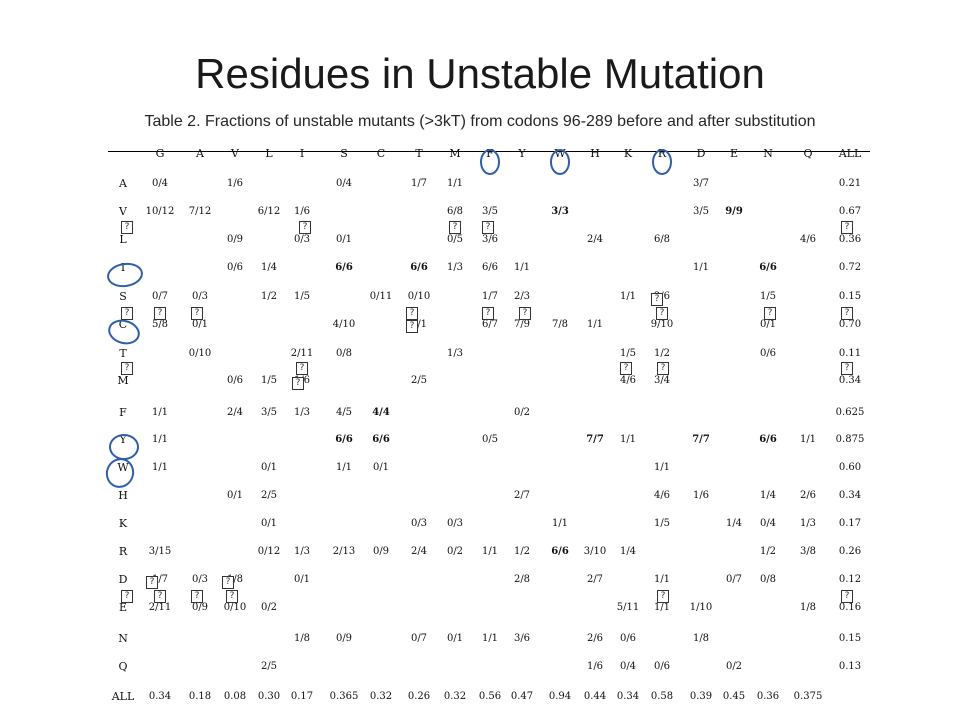 The image size is (960, 720). I want to click on table-cell: 7/12, so click(200, 211).